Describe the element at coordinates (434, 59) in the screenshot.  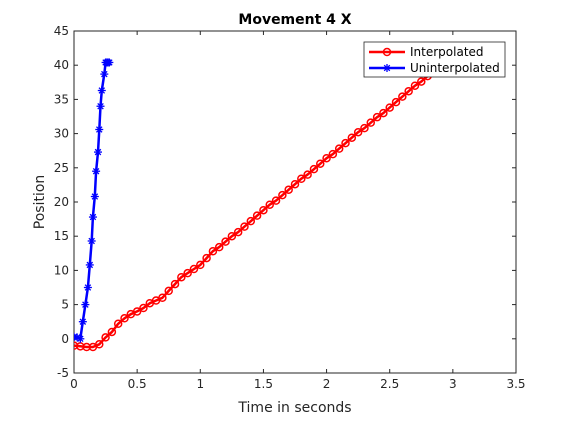
I see `legend: Interpolated Uninterpolated` at that location.